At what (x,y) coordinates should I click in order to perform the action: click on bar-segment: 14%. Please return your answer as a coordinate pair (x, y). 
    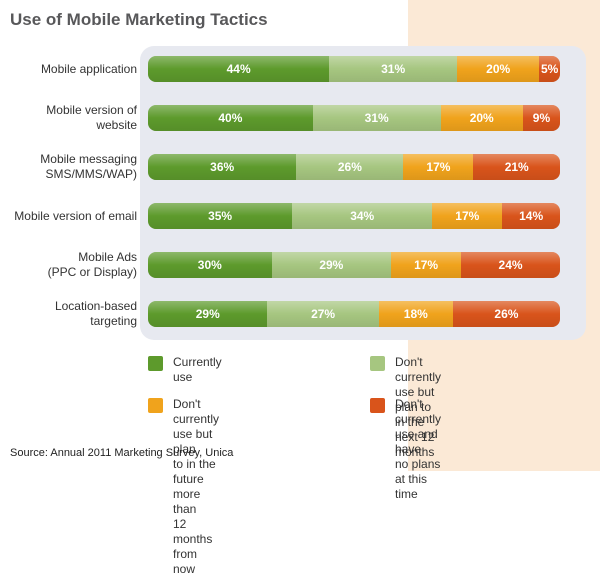
    Looking at the image, I should click on (531, 216).